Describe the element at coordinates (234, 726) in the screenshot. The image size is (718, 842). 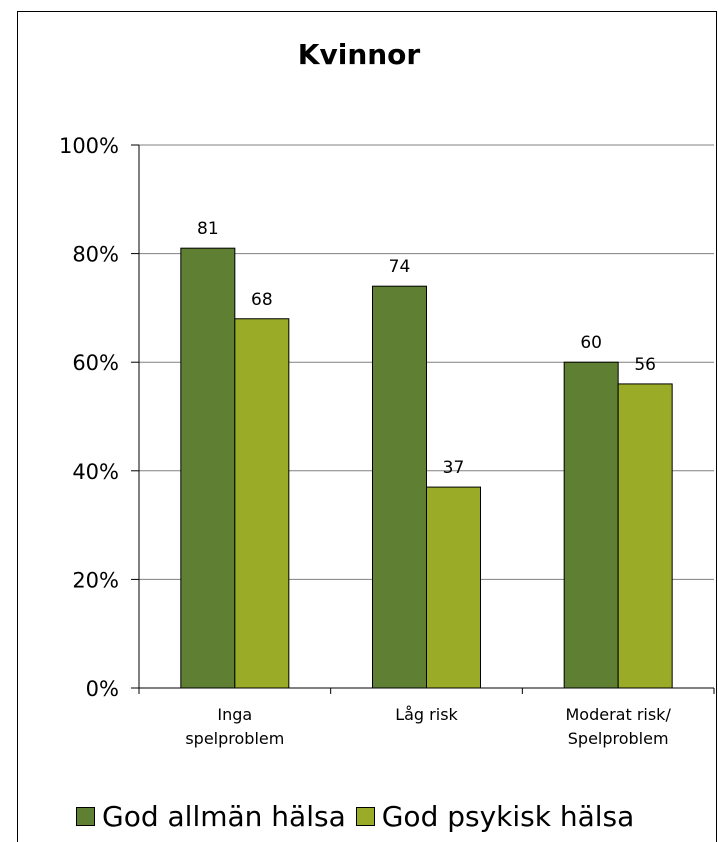
I see `x-tick-label: Inga spelproblem` at that location.